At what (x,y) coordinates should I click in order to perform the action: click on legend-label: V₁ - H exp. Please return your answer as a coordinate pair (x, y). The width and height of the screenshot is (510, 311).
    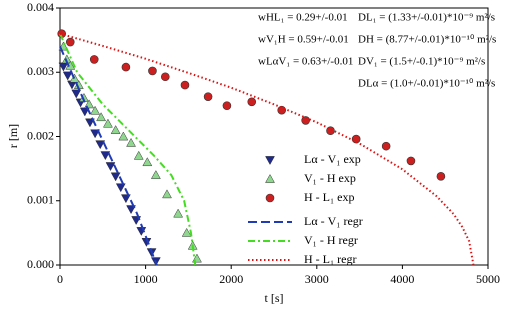
    Looking at the image, I should click on (330, 178).